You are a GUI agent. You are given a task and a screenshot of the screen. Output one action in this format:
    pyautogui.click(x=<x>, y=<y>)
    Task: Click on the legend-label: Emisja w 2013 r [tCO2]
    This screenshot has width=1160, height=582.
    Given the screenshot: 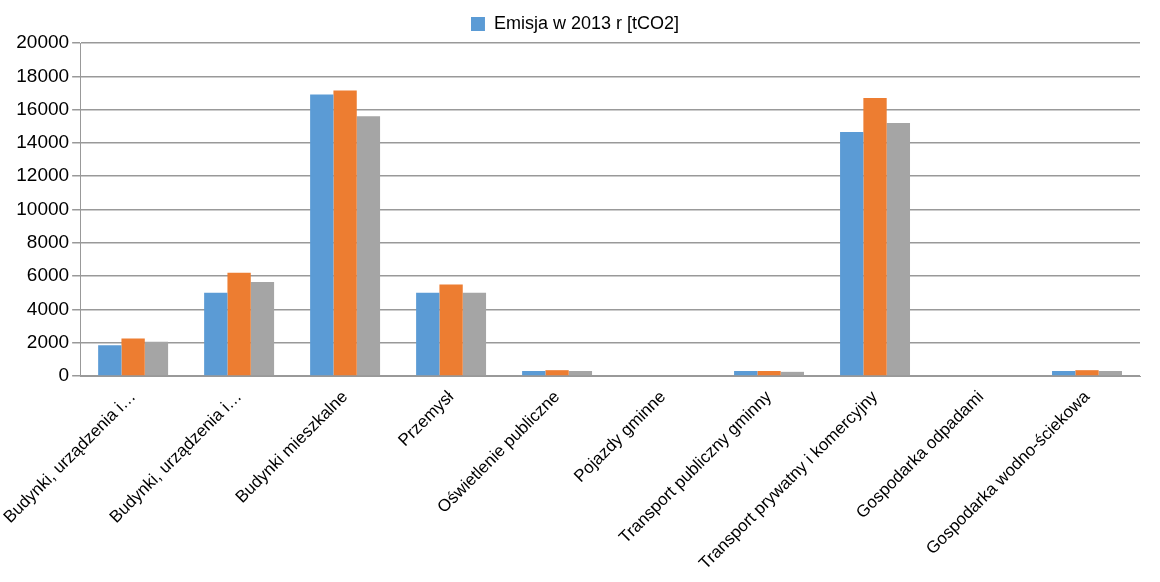 What is the action you would take?
    pyautogui.click(x=586, y=22)
    